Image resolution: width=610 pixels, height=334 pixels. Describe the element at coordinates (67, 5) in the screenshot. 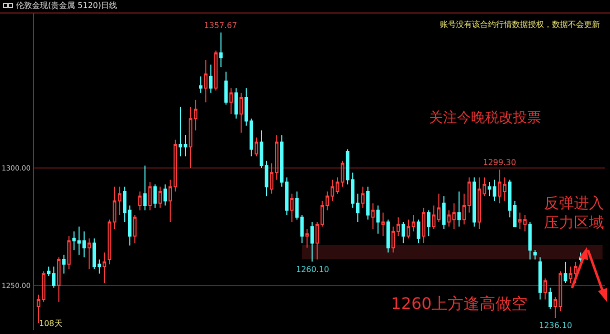

I see `chart-title: 伦敦金现(贵金属 5120)日线` at that location.